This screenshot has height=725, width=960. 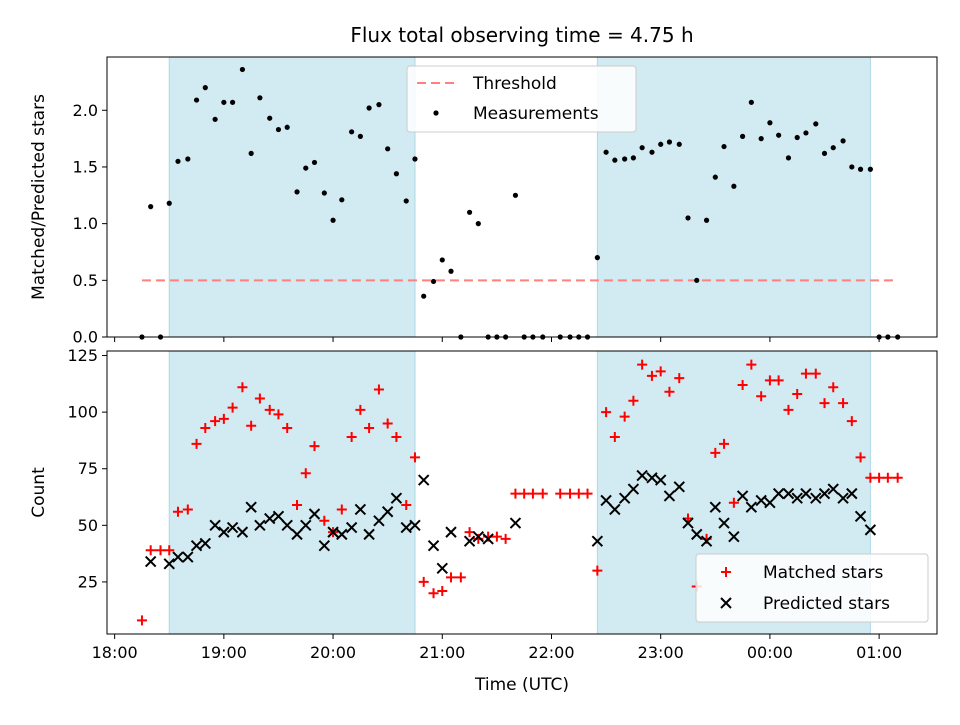 What do you see at coordinates (436, 113) in the screenshot?
I see `legend-measurement-swatch` at bounding box center [436, 113].